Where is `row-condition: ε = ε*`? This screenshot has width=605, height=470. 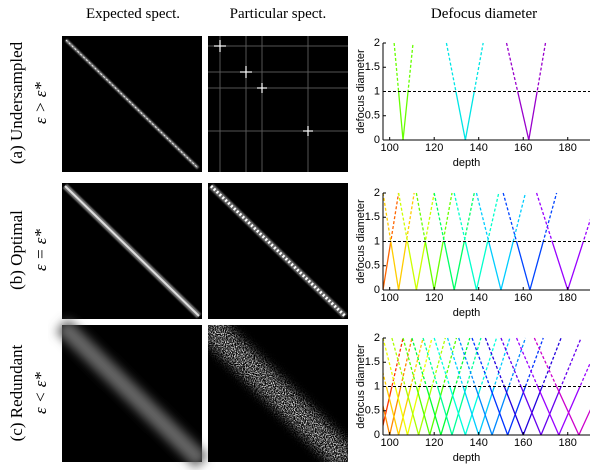
row-condition: ε = ε* is located at coordinates (40, 250).